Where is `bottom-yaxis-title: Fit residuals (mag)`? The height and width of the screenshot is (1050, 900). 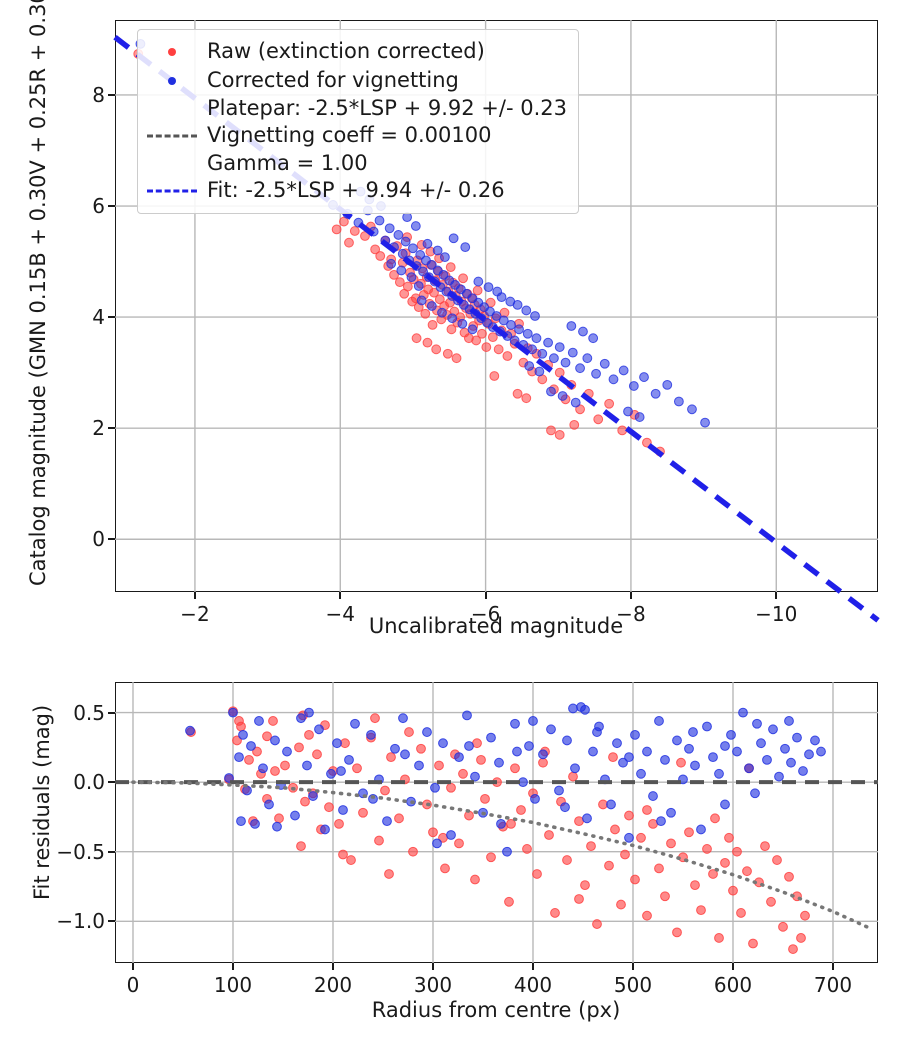 bottom-yaxis-title: Fit residuals (mag) is located at coordinates (42, 802).